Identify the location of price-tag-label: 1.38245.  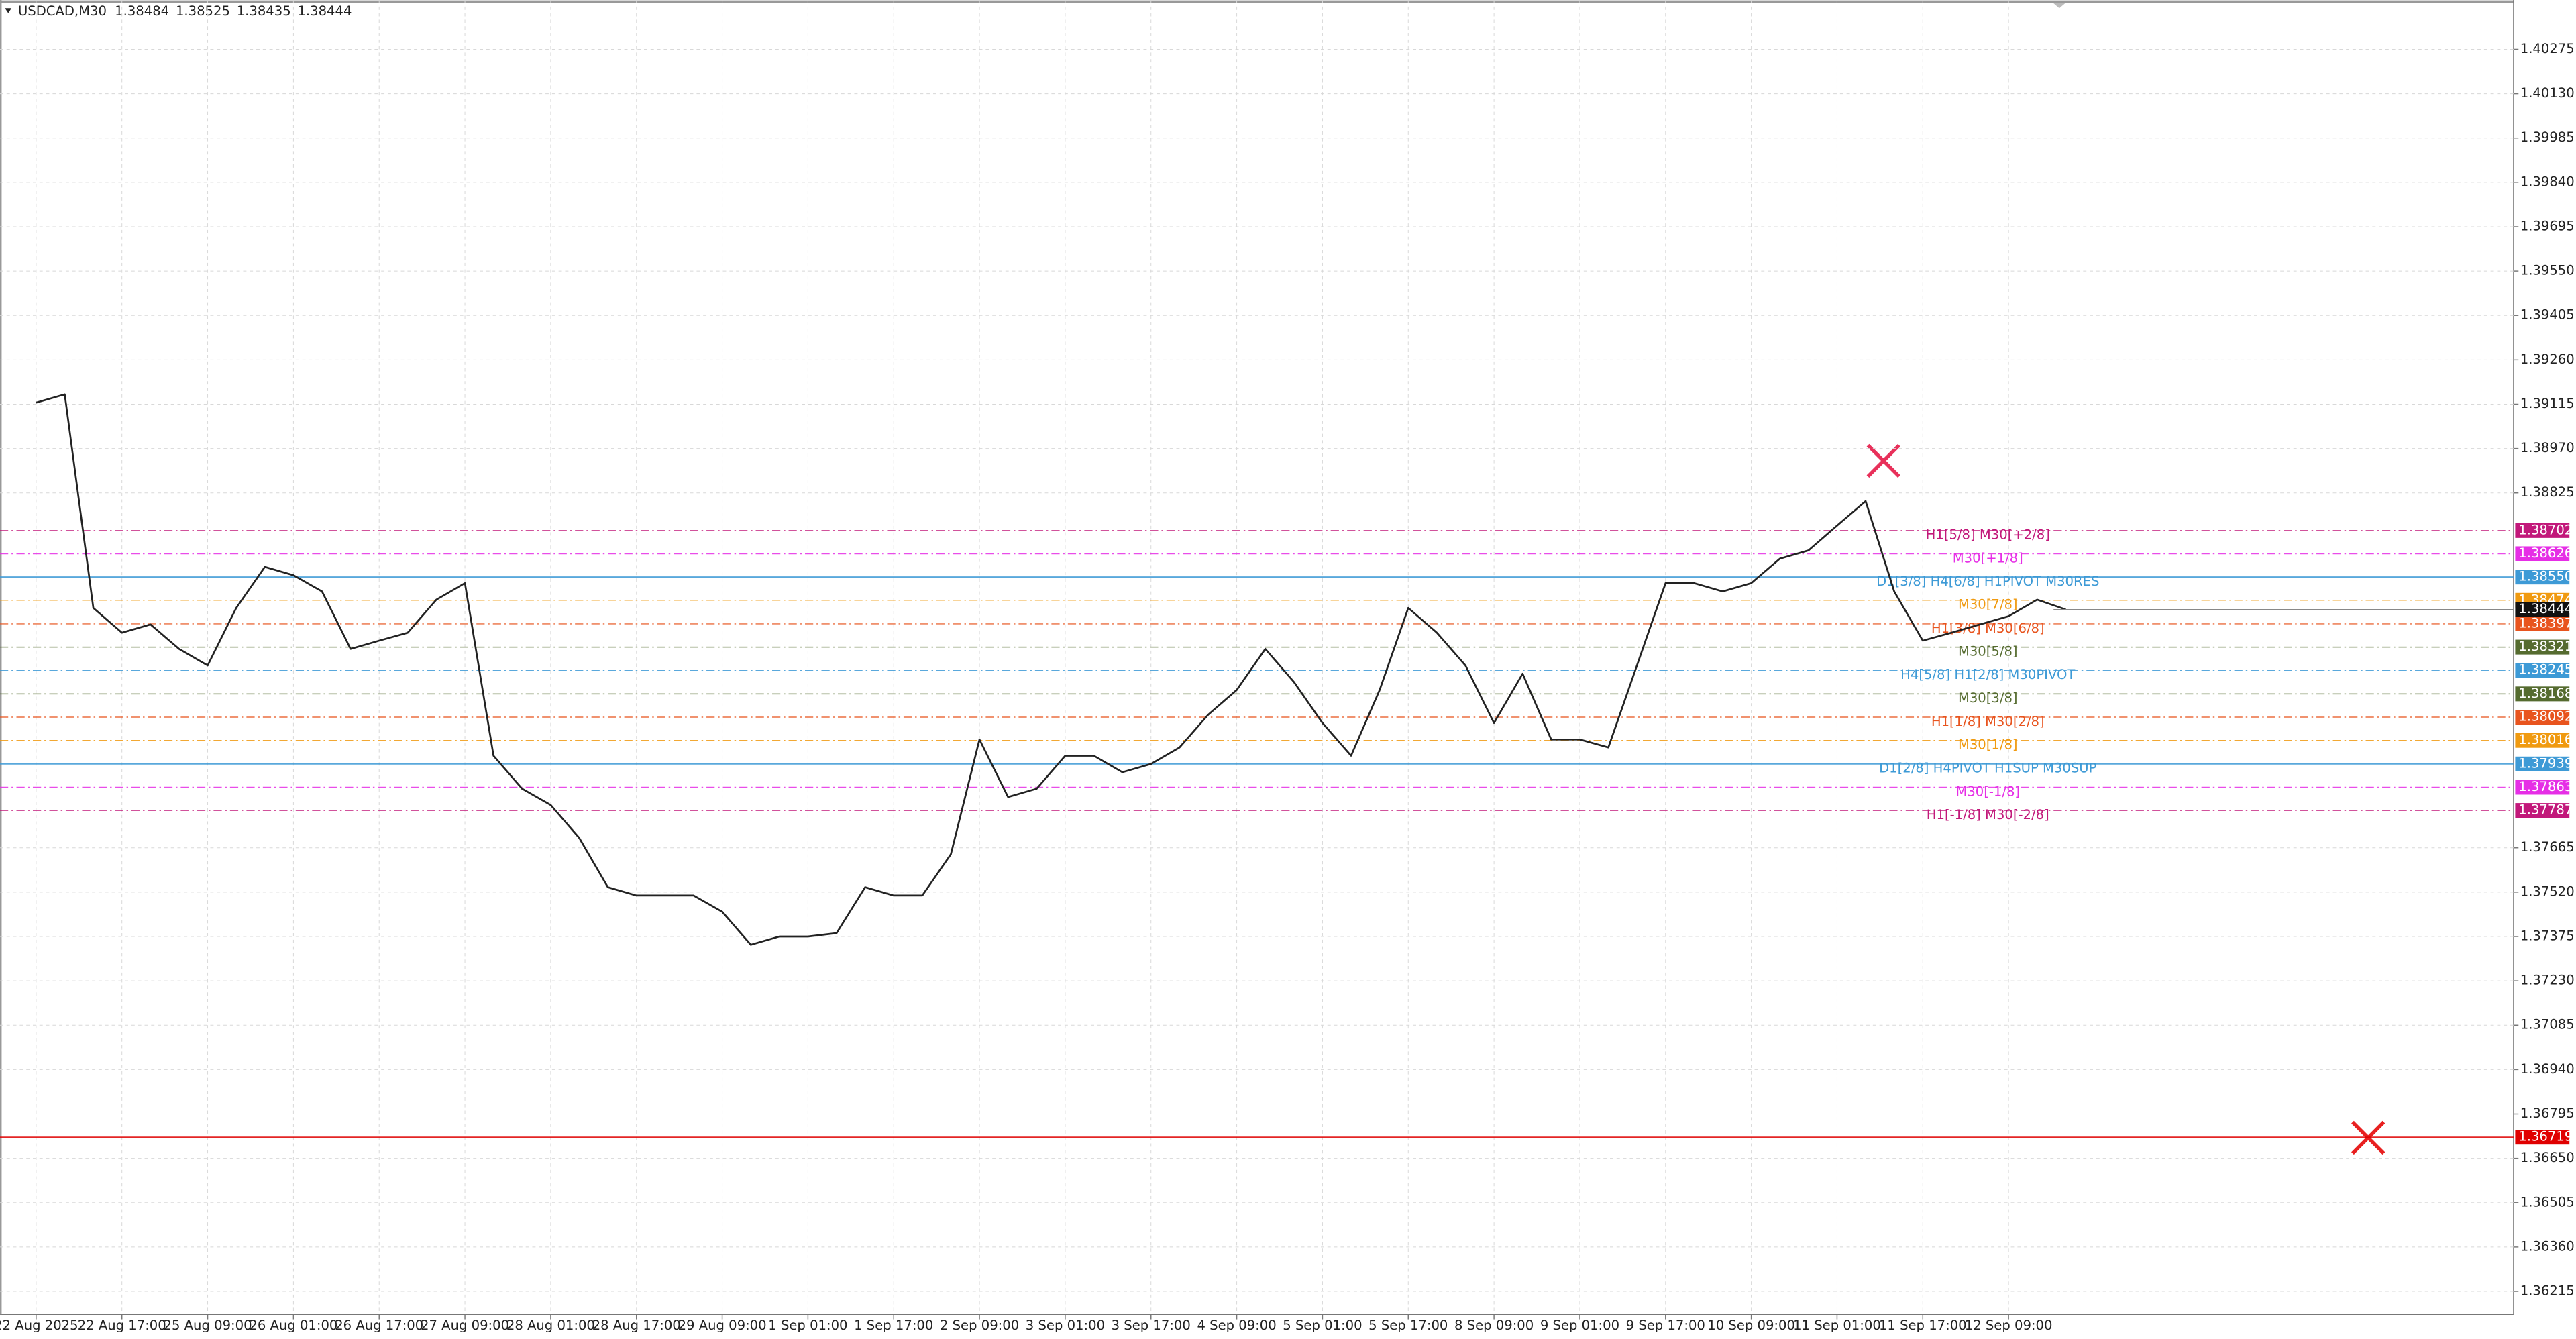
(2545, 670).